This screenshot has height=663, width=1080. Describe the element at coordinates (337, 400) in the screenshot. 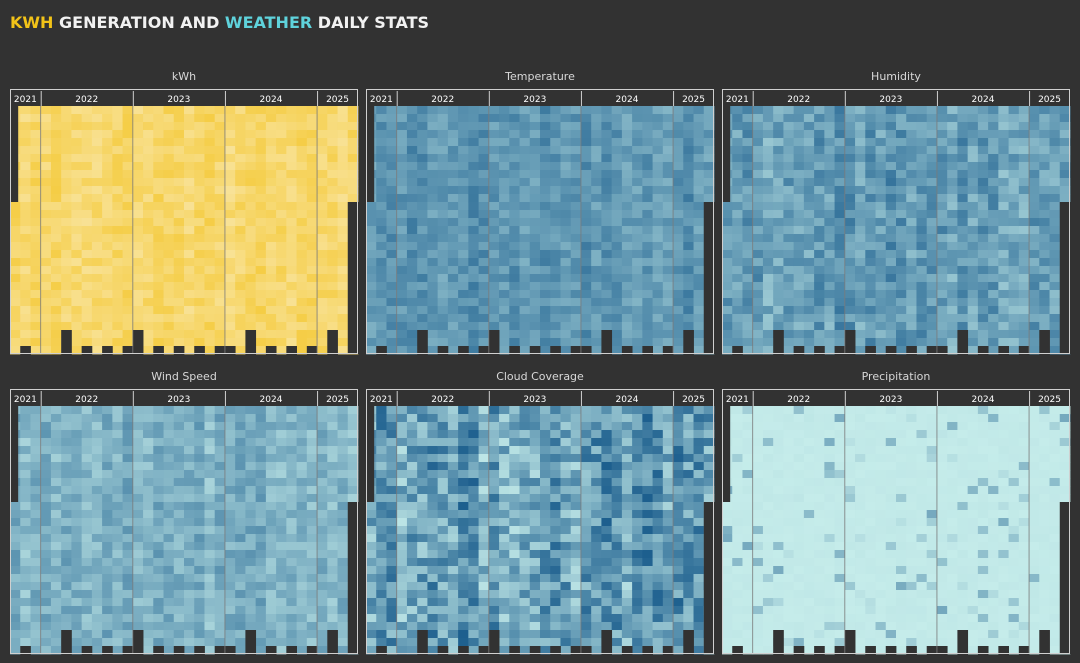

I see `p3-year-label-2025: 2025` at that location.